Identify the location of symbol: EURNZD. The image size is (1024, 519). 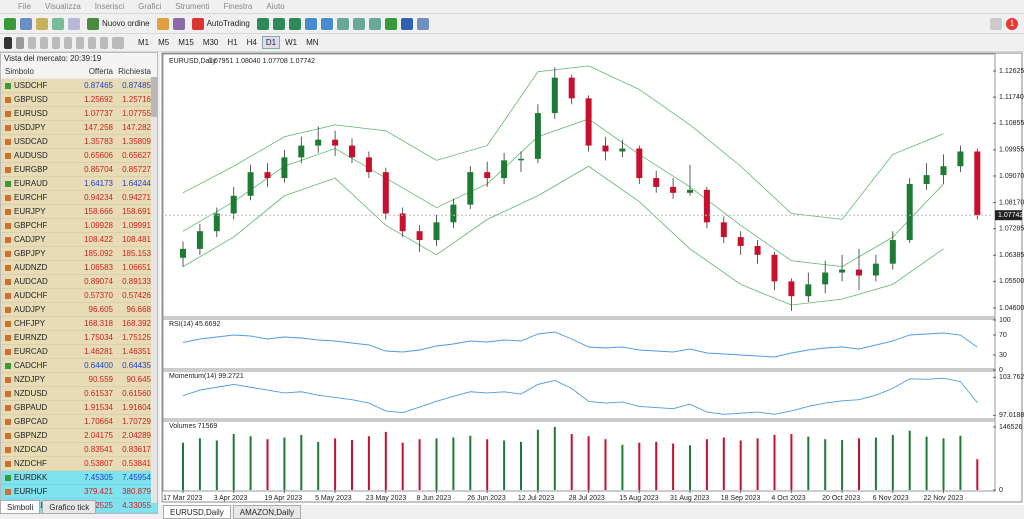
(31, 337).